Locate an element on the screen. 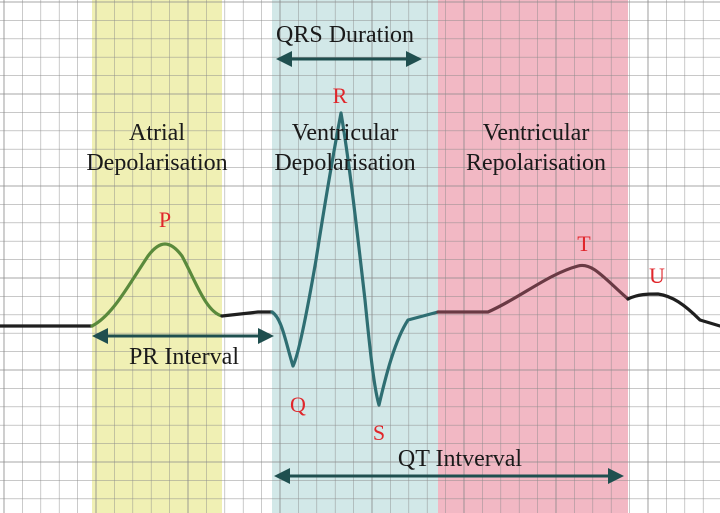 The width and height of the screenshot is (720, 513). t-wave-label: T is located at coordinates (584, 243).